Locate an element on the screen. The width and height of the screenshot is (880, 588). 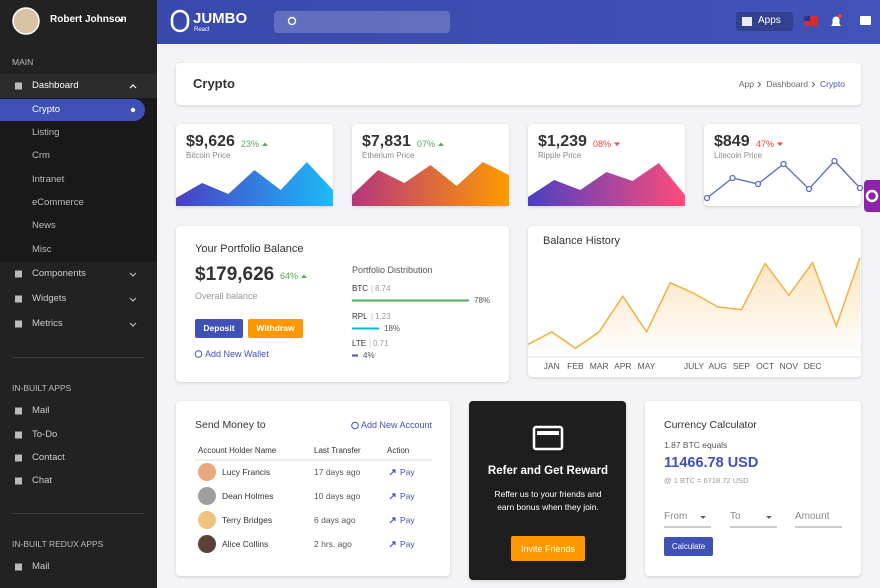
divider is located at coordinates (78, 357).